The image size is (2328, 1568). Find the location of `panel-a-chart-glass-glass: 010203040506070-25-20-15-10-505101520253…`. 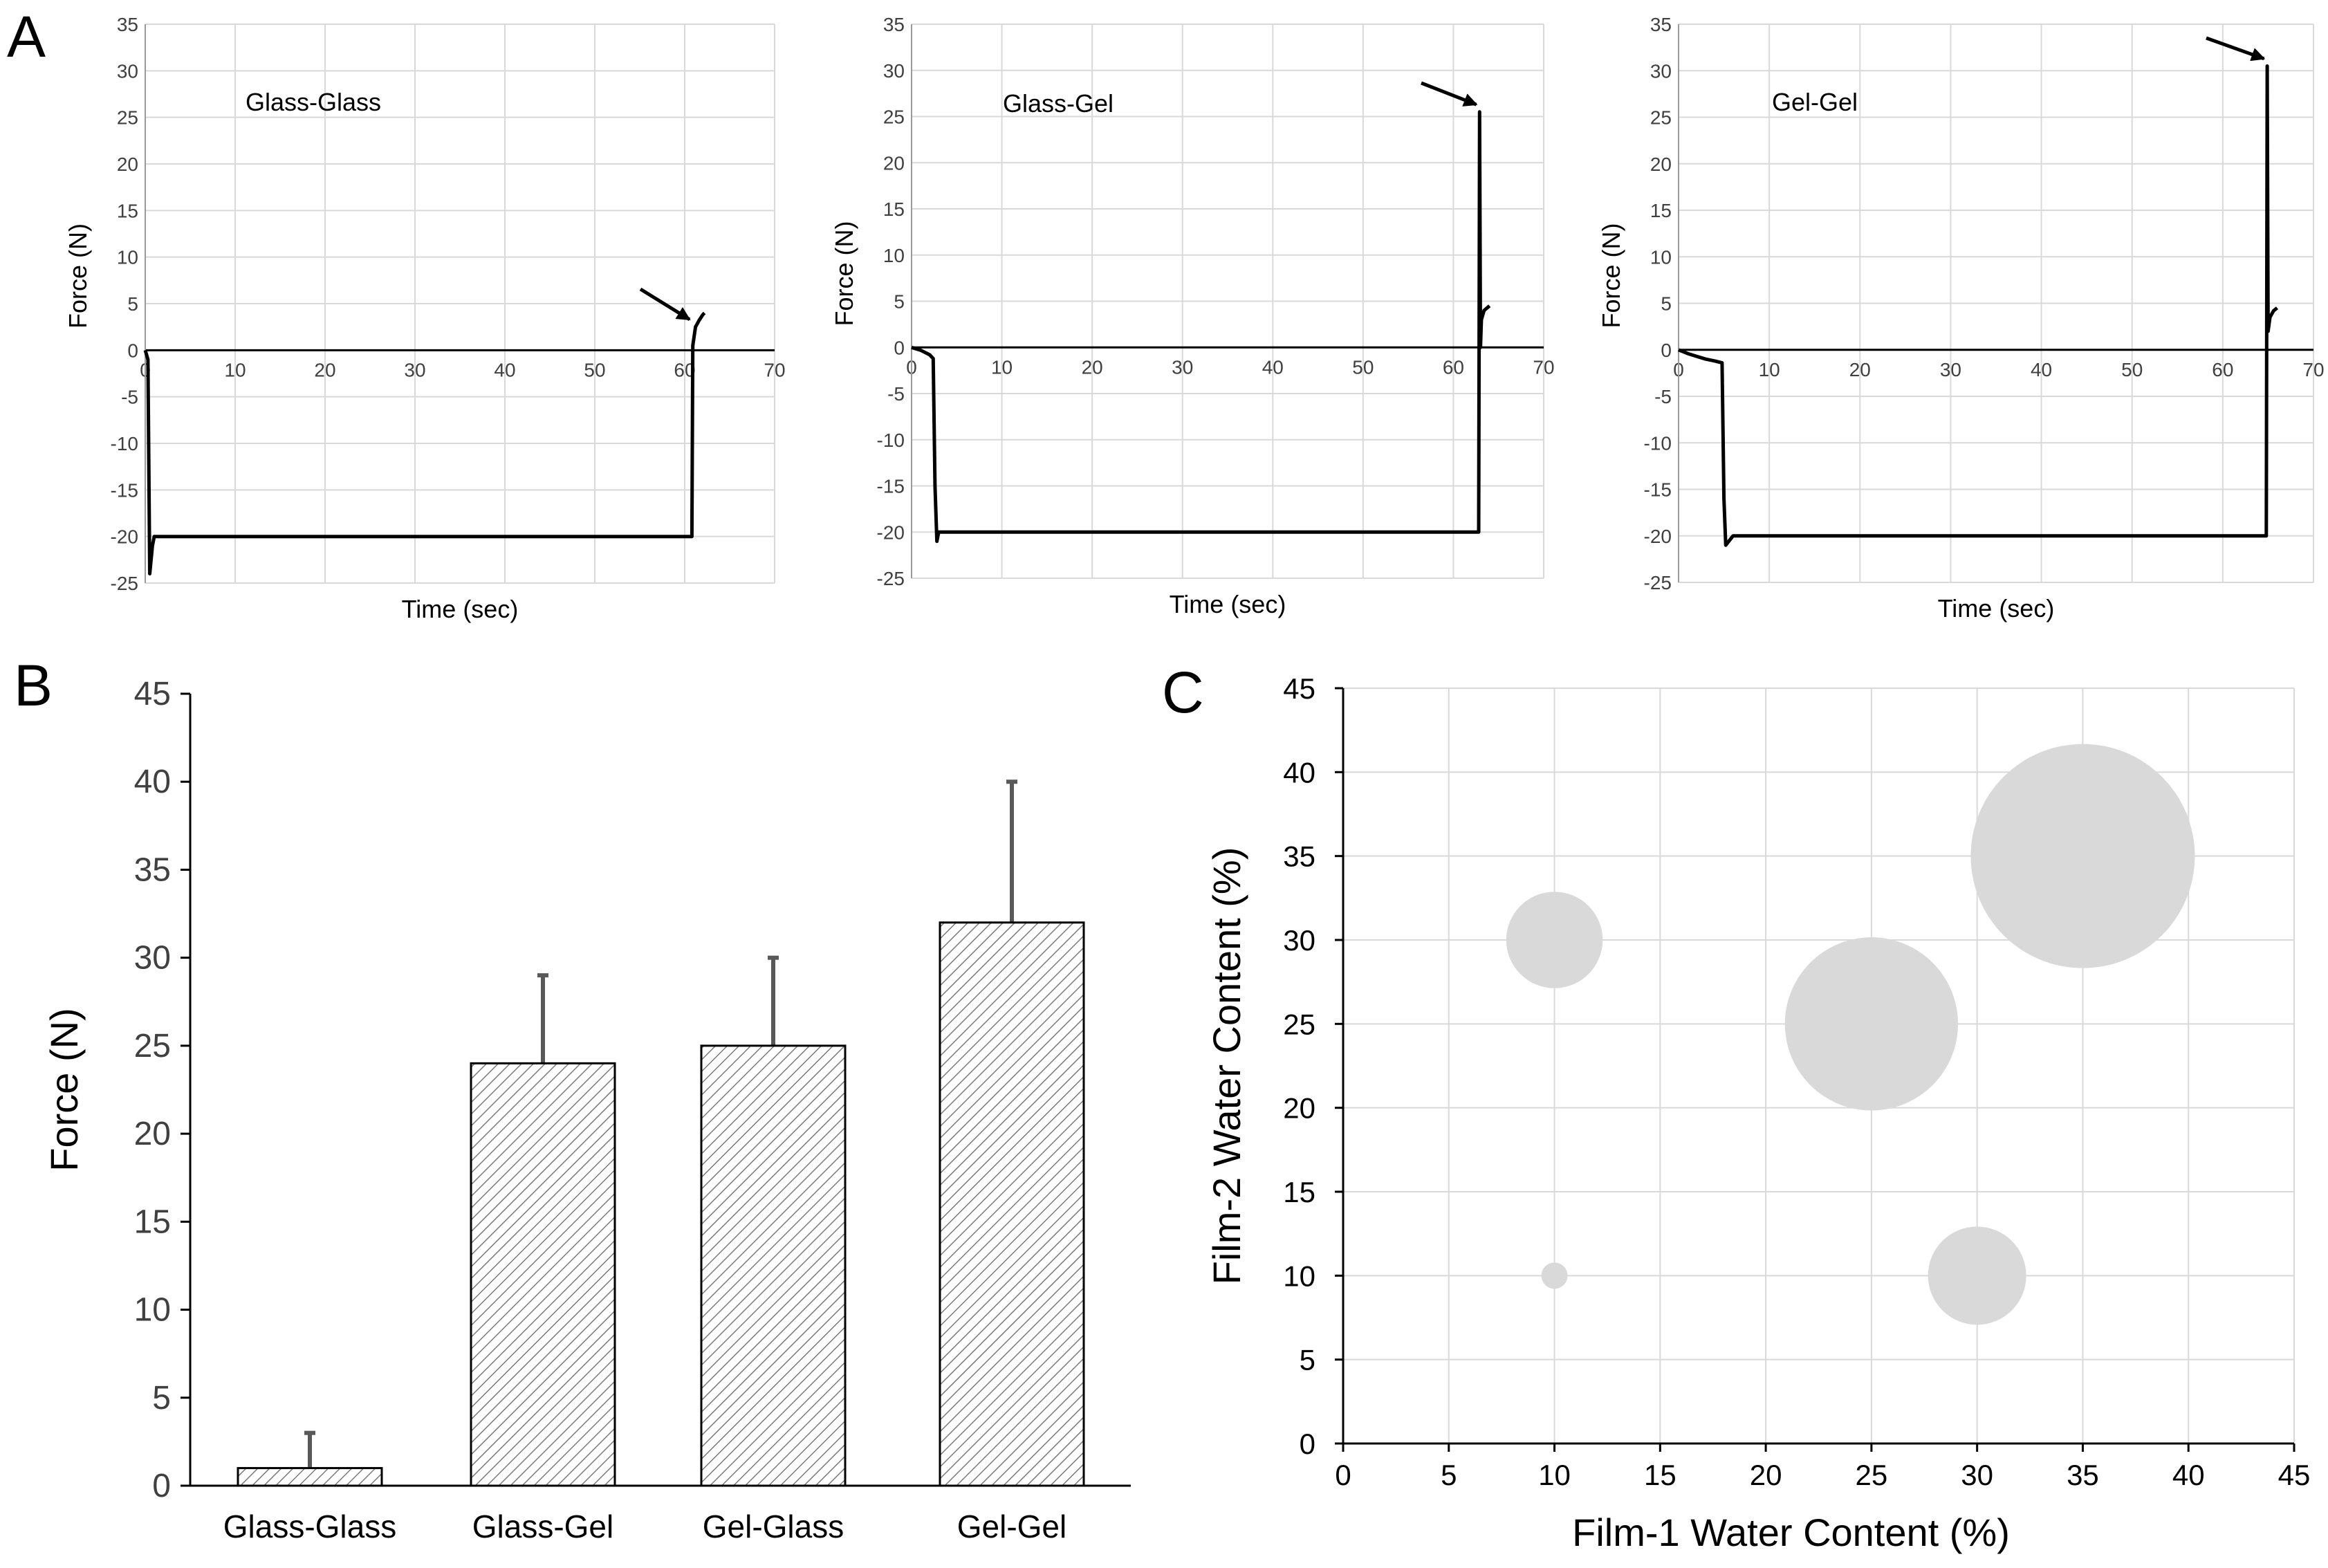

panel-a-chart-glass-glass: 010203040506070-25-20-15-10-505101520253… is located at coordinates (425, 318).